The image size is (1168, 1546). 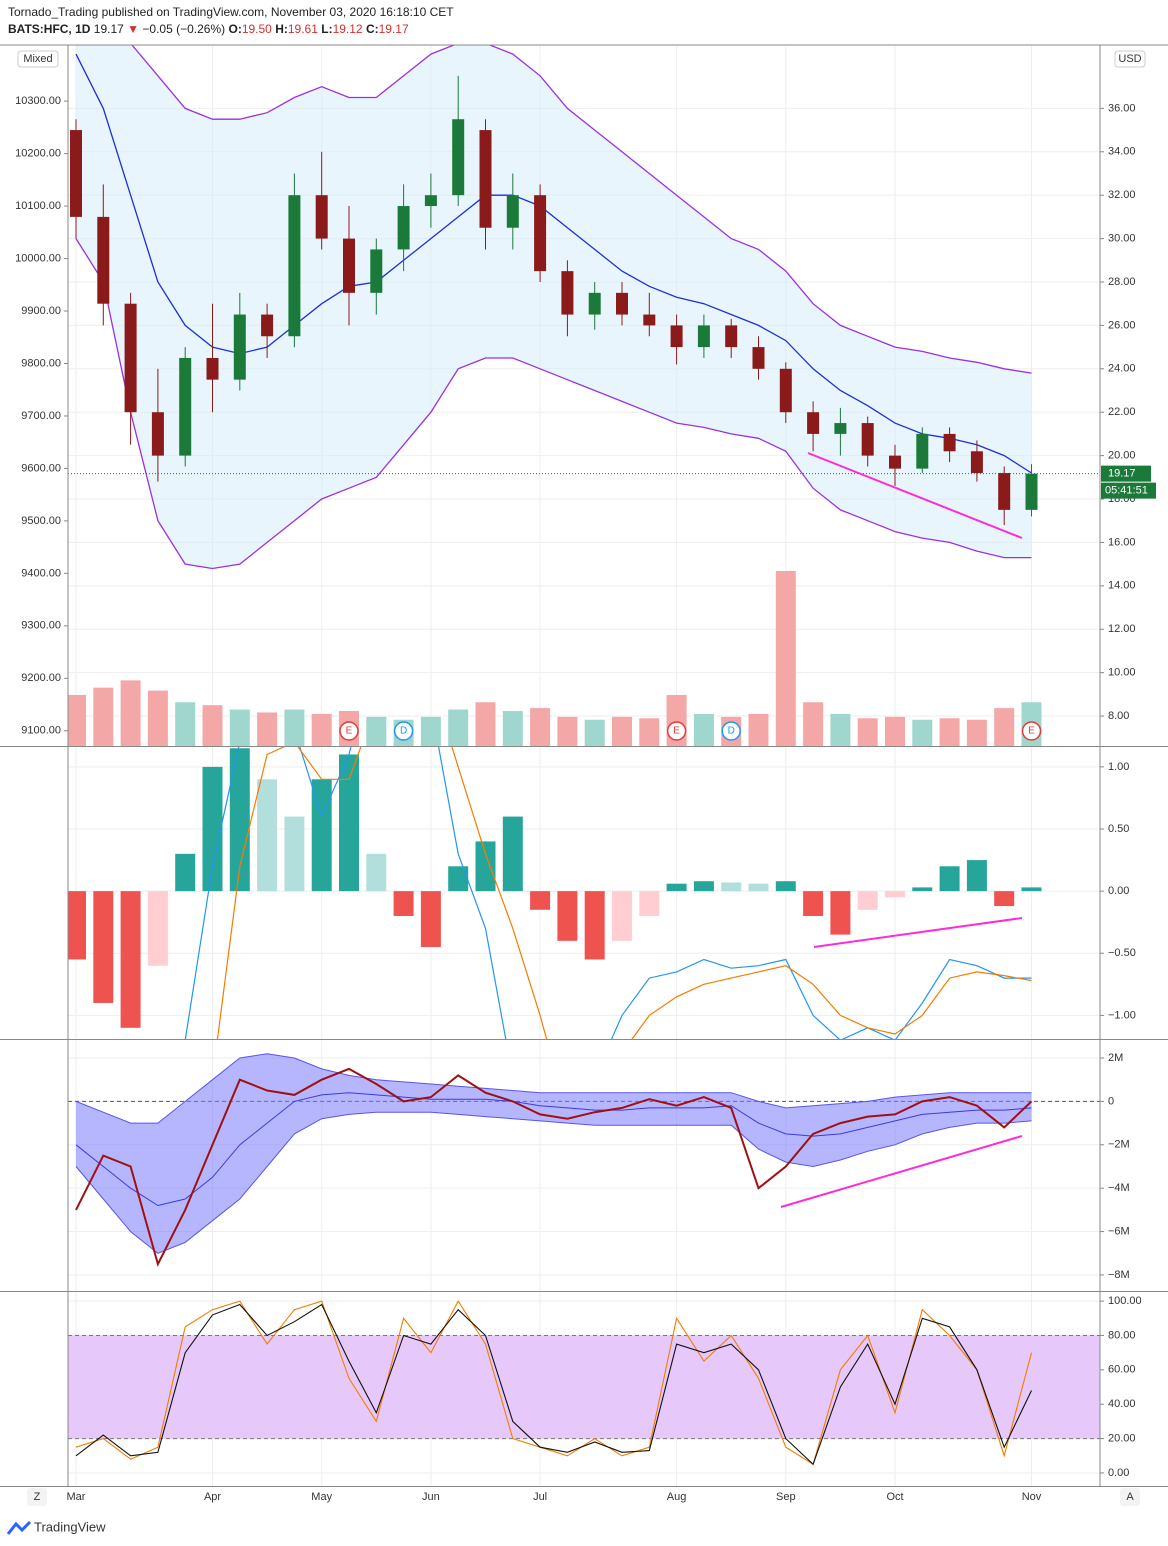 What do you see at coordinates (108, 29) in the screenshot?
I see `last: 19.17` at bounding box center [108, 29].